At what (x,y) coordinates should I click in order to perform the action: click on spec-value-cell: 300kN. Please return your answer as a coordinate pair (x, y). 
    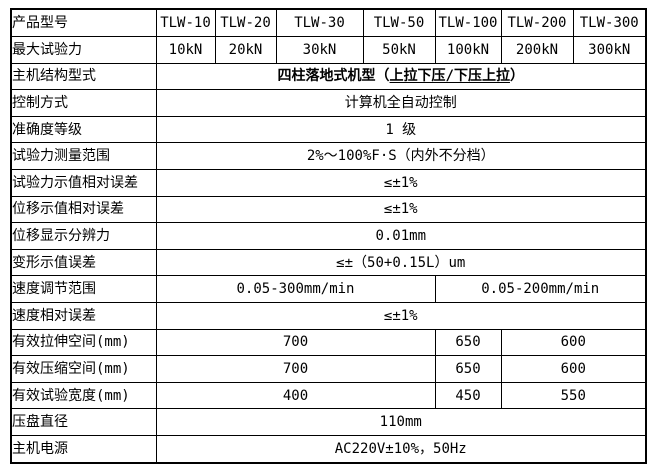
    Looking at the image, I should click on (609, 49).